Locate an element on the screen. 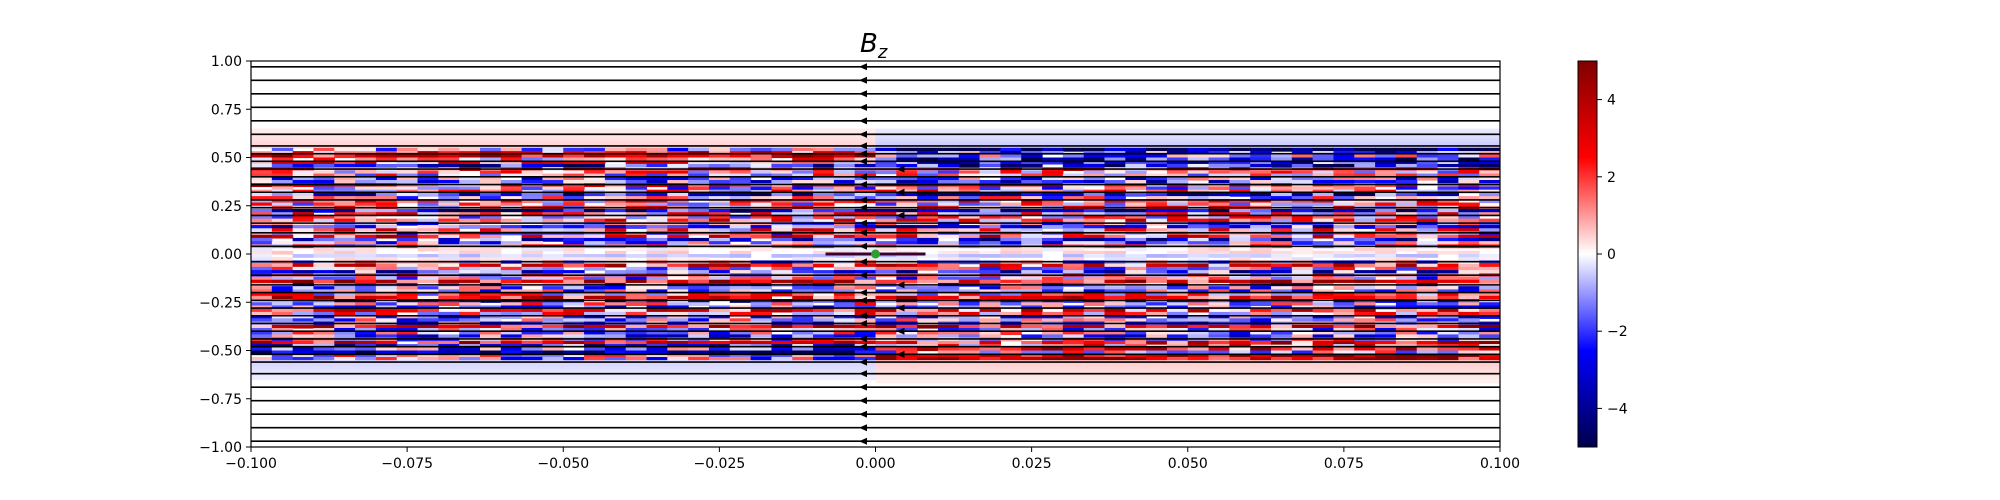 The height and width of the screenshot is (500, 2000). x-tick-label: 0.000 is located at coordinates (875, 464).